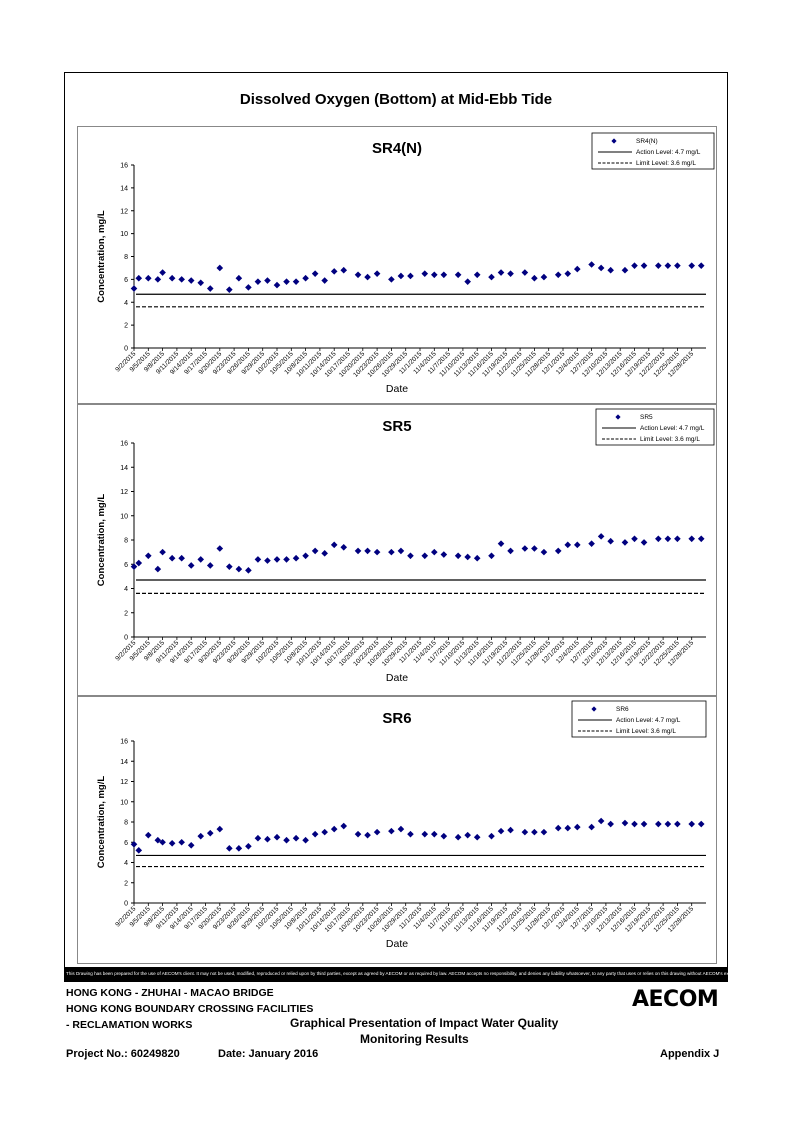 The image size is (794, 1123). What do you see at coordinates (123, 1054) in the screenshot?
I see `project-number: Project No.: 60249820` at bounding box center [123, 1054].